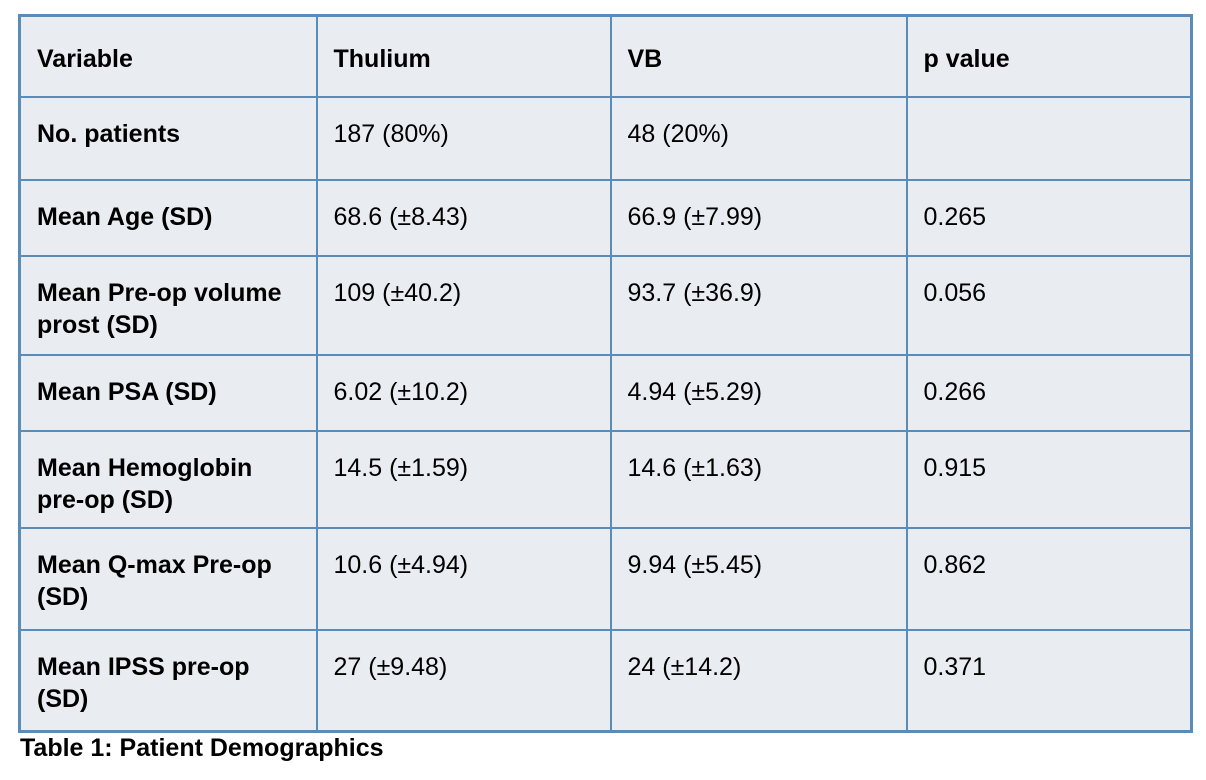 This screenshot has height=780, width=1206. I want to click on vb-value: 66.9 (±7.99), so click(758, 217).